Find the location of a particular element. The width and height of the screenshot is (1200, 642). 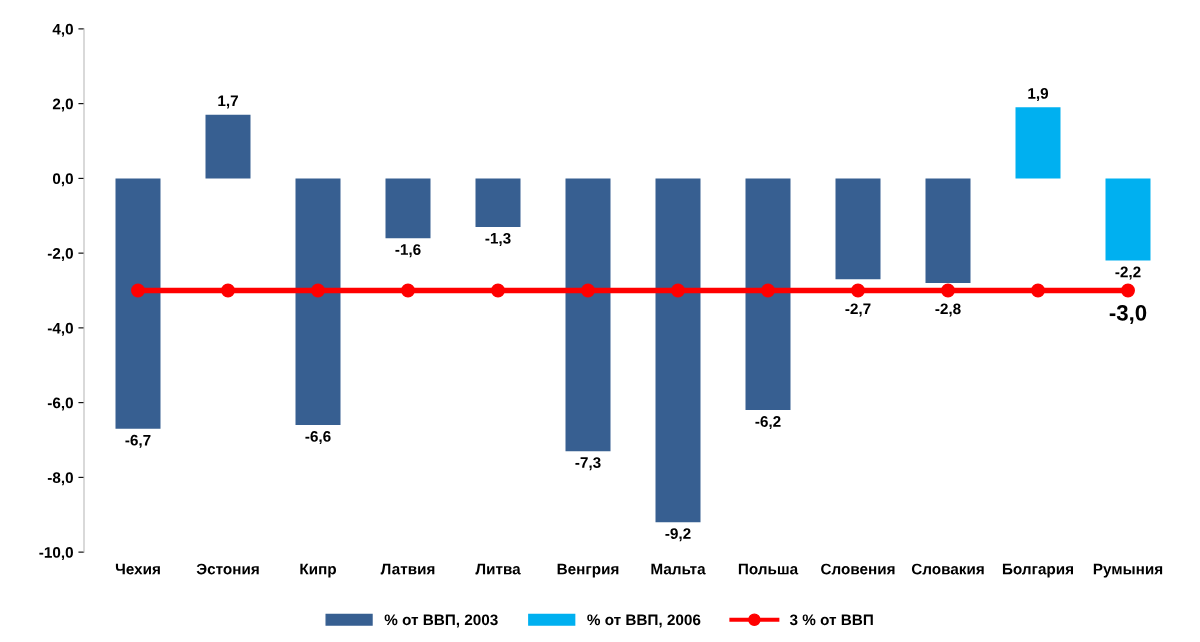

legend-label: % от ВВП, 2006 is located at coordinates (644, 621).